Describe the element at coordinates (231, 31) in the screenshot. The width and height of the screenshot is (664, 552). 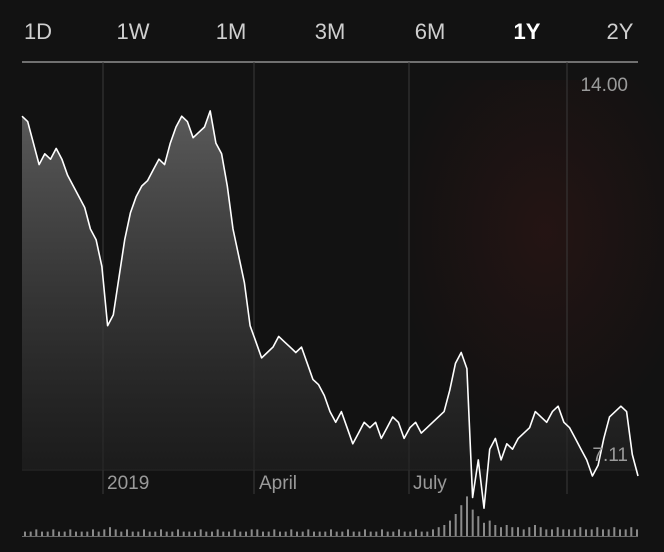
I see `tab-1m: 1M` at that location.